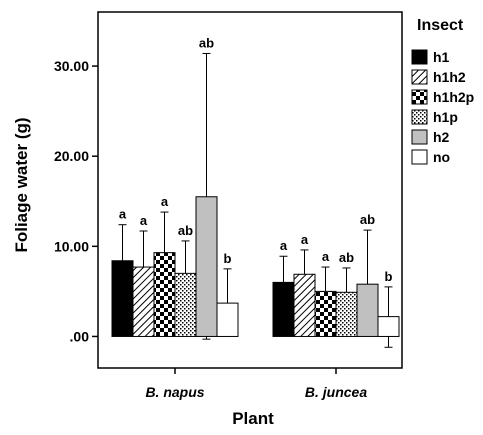  I want to click on legend-swatch-h1, so click(419, 57).